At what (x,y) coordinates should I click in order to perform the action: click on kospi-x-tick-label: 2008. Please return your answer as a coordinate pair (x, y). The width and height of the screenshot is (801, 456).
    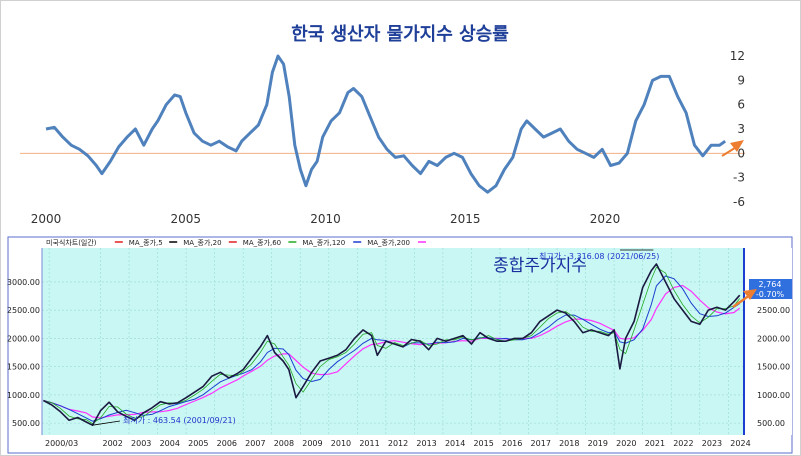
    Looking at the image, I should click on (284, 443).